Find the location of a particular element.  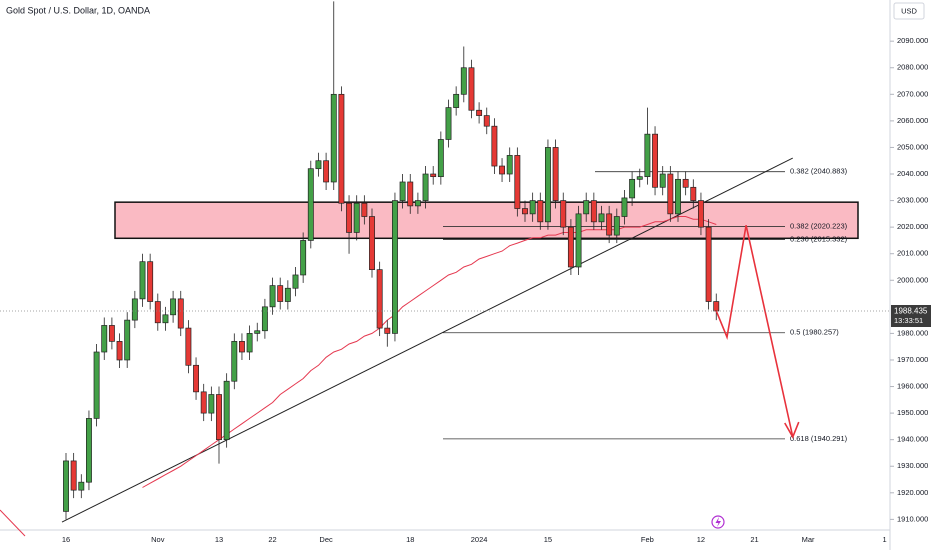

x-tick-label: 18 is located at coordinates (410, 539).